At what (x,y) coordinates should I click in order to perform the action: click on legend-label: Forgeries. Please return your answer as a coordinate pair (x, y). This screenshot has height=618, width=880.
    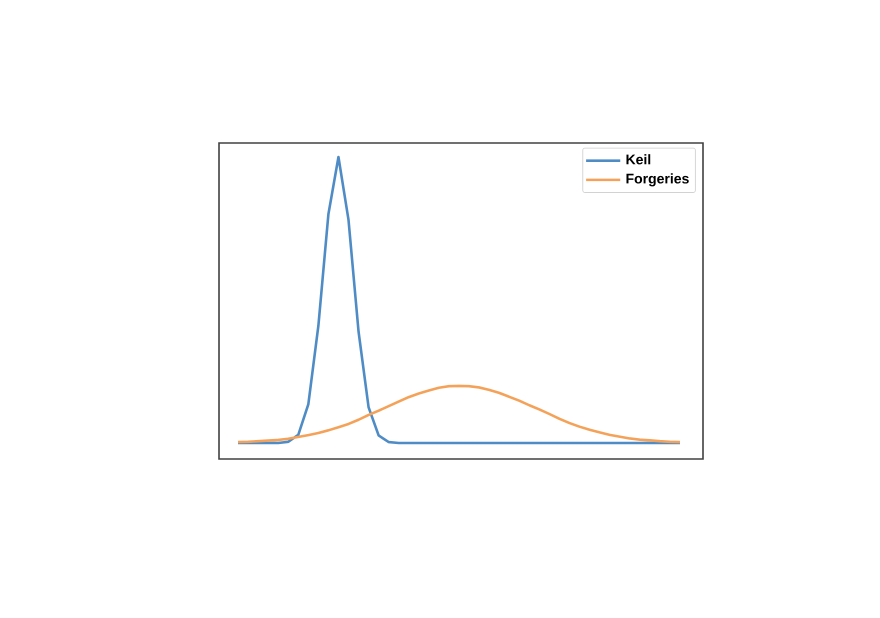
    Looking at the image, I should click on (657, 179).